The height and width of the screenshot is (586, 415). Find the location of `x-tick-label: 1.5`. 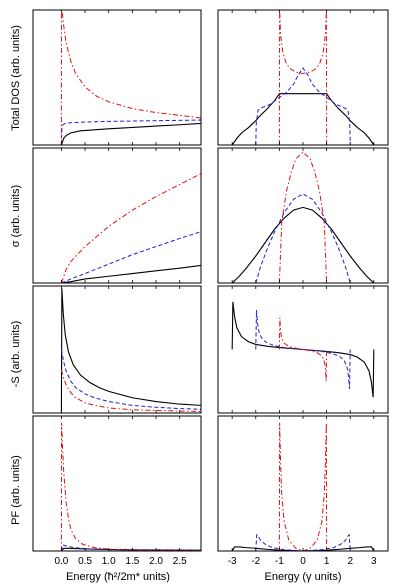

x-tick-label: 1.5 is located at coordinates (132, 561).